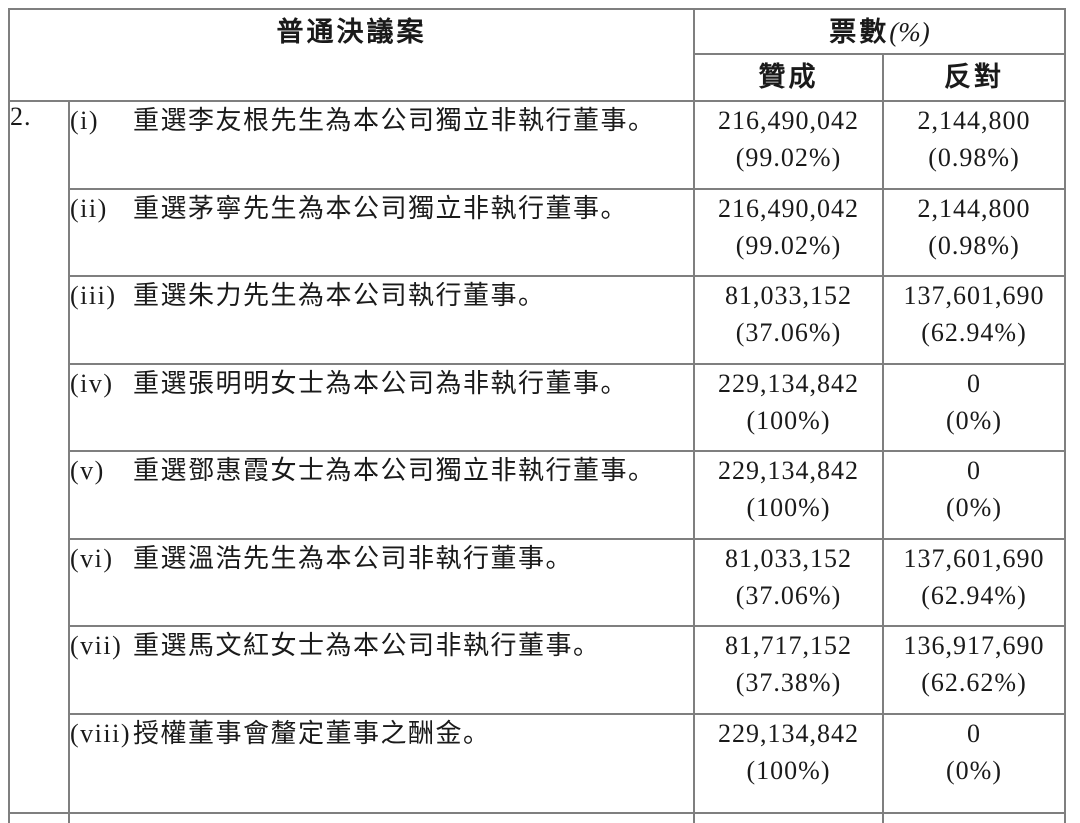 Image resolution: width=1080 pixels, height=823 pixels. I want to click on resolution-cell: (iv) 重選張明明女士為本公司為非執行董事。, so click(381, 407).